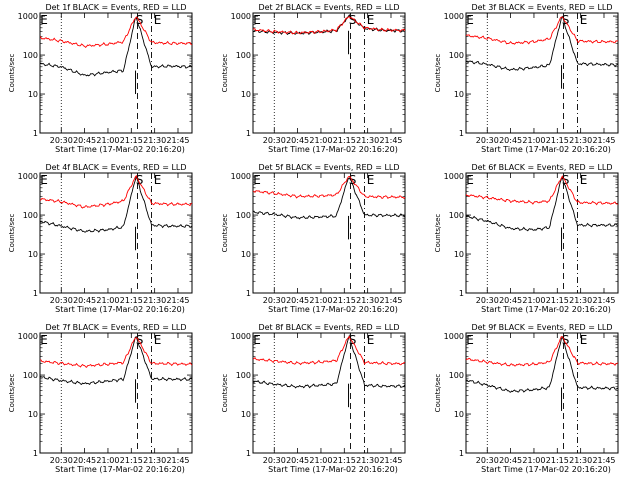  What do you see at coordinates (328, 7) in the screenshot?
I see `panel-title: Det 2f BLACK = Events, RED = LLD` at bounding box center [328, 7].